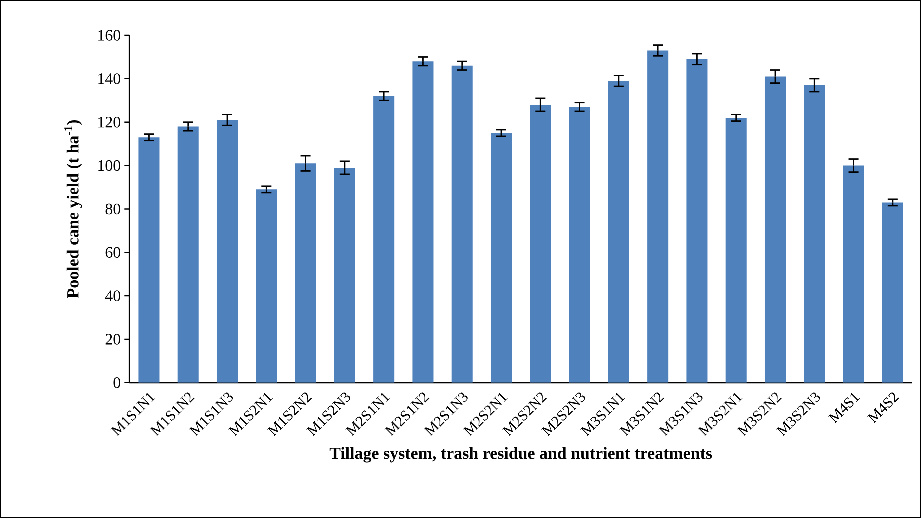 The image size is (921, 519). Describe the element at coordinates (113, 296) in the screenshot. I see `y-tick-label: 40` at that location.